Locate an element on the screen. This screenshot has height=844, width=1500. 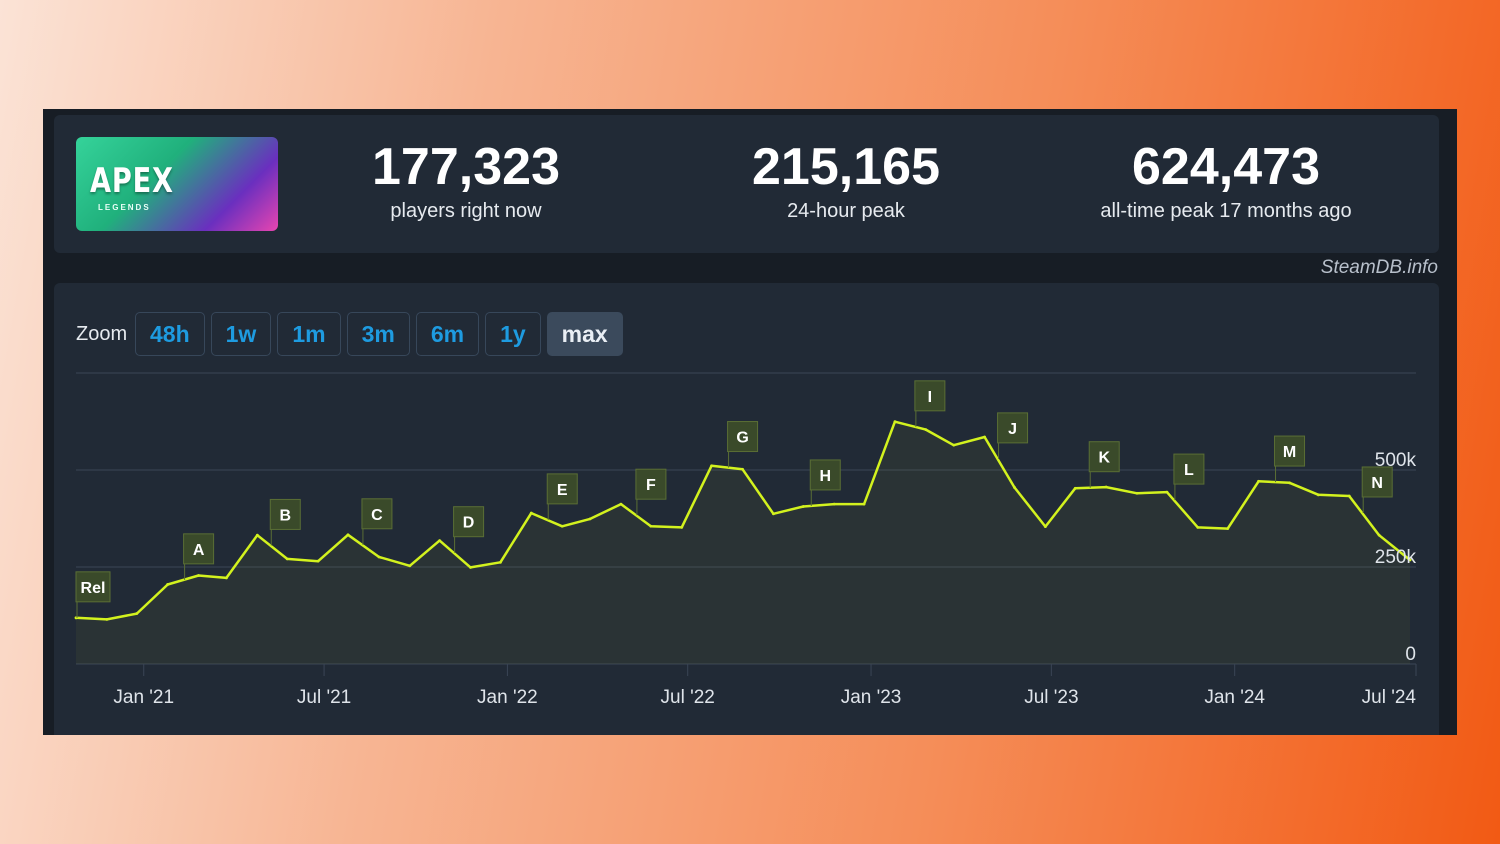
zoom-buttons: 48h 1w 1m 3m 6m 1y max is located at coordinates (379, 334).